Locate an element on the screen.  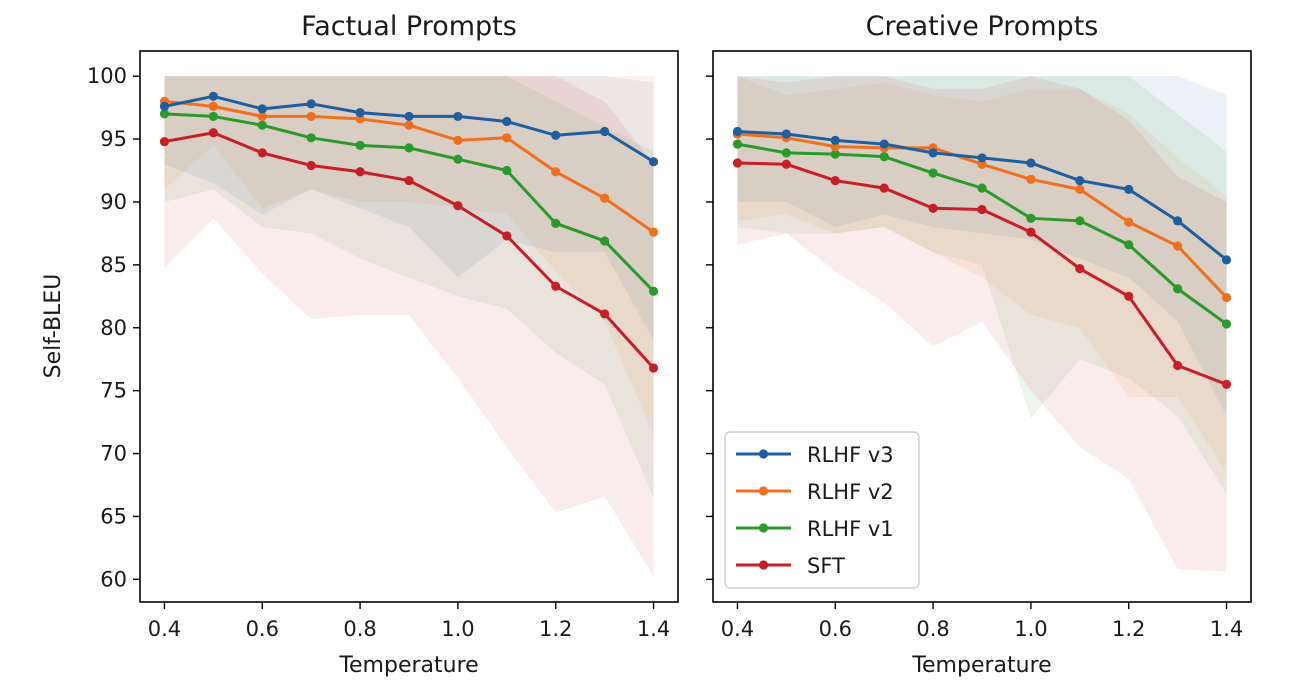
y-tick-label: 80 is located at coordinates (113, 328).